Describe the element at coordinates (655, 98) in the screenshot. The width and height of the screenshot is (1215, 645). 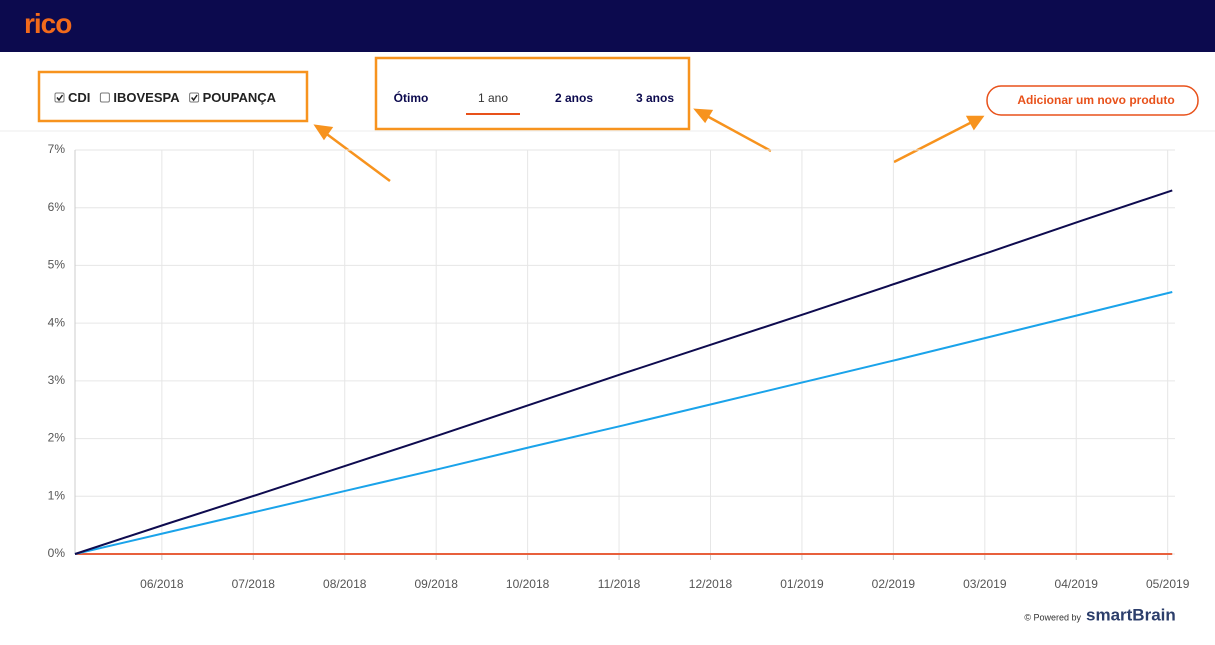
I see `period-option: 3 anos` at that location.